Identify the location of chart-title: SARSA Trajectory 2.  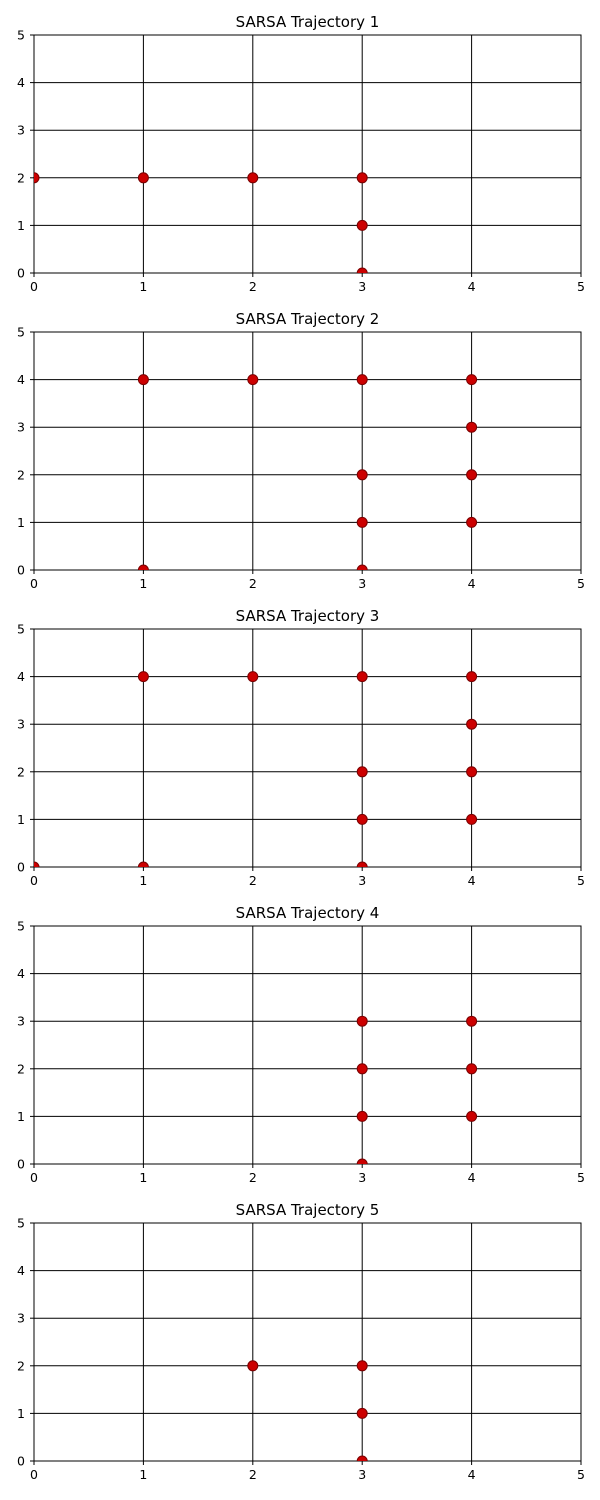
(308, 319).